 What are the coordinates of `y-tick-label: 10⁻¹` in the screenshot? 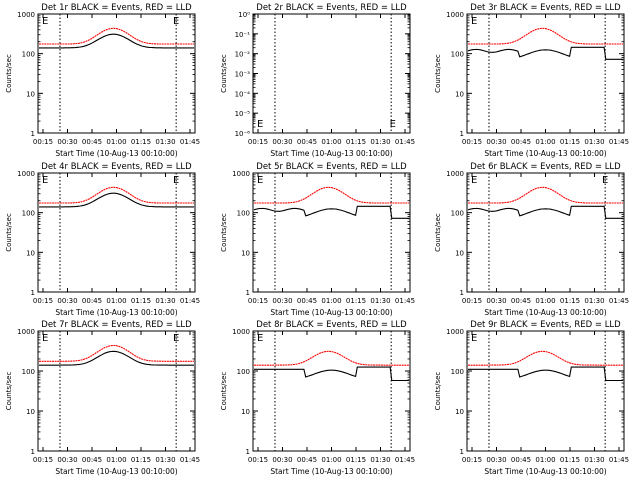 It's located at (243, 35).